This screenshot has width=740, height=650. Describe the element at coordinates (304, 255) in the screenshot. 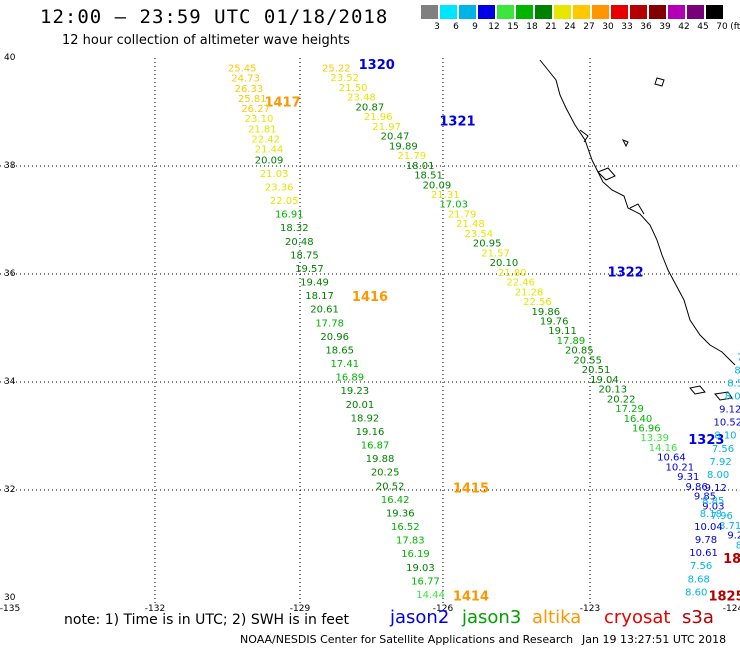

I see `wave-height-value: 18.75` at that location.